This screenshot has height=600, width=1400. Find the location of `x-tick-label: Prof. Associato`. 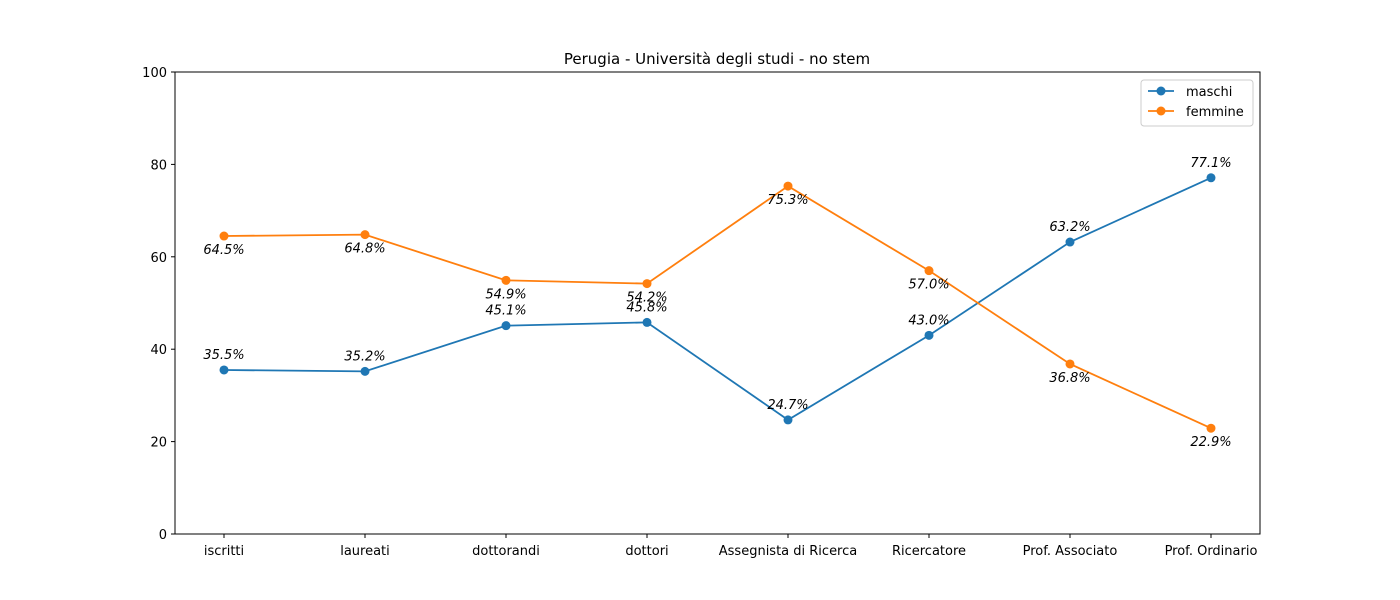

x-tick-label: Prof. Associato is located at coordinates (1070, 551).